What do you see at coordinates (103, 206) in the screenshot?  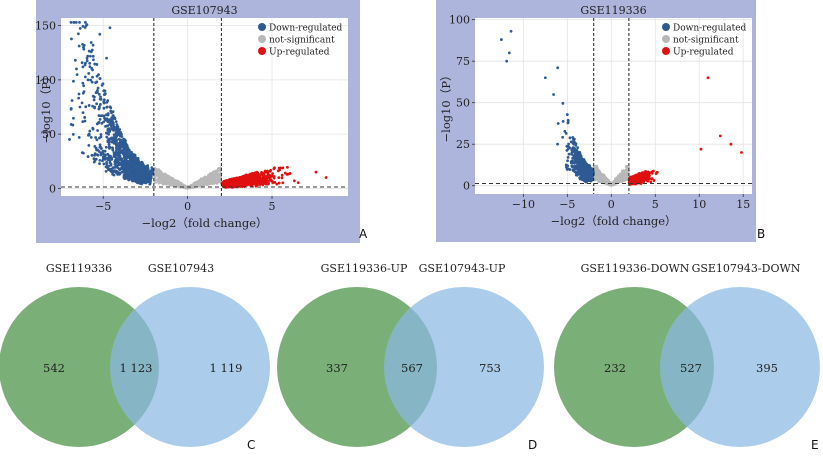 I see `volcano-a-xtick-label: −5` at bounding box center [103, 206].